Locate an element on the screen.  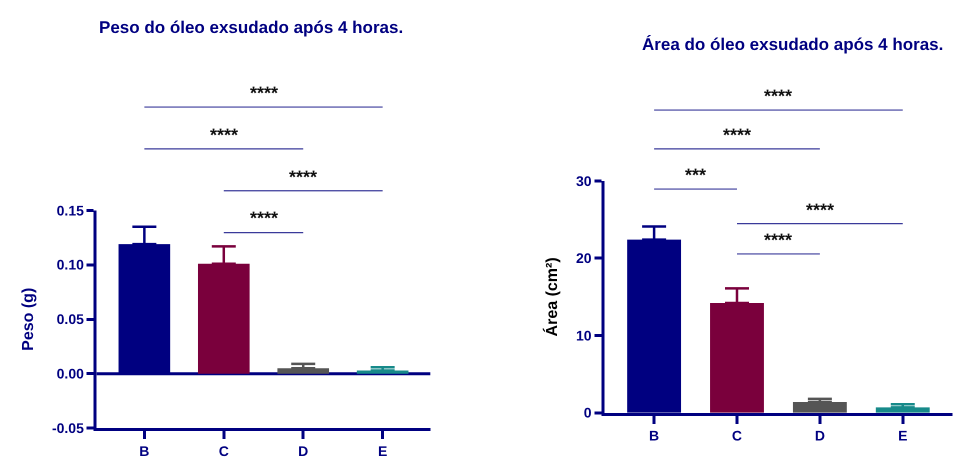
y-tick-label: 0.00 is located at coordinates (70, 374).